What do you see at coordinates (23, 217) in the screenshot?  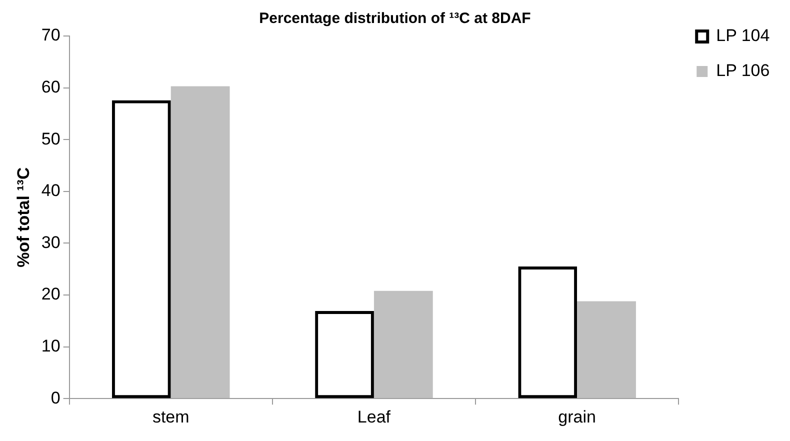 I see `y-axis-title: %of total ¹³C` at bounding box center [23, 217].